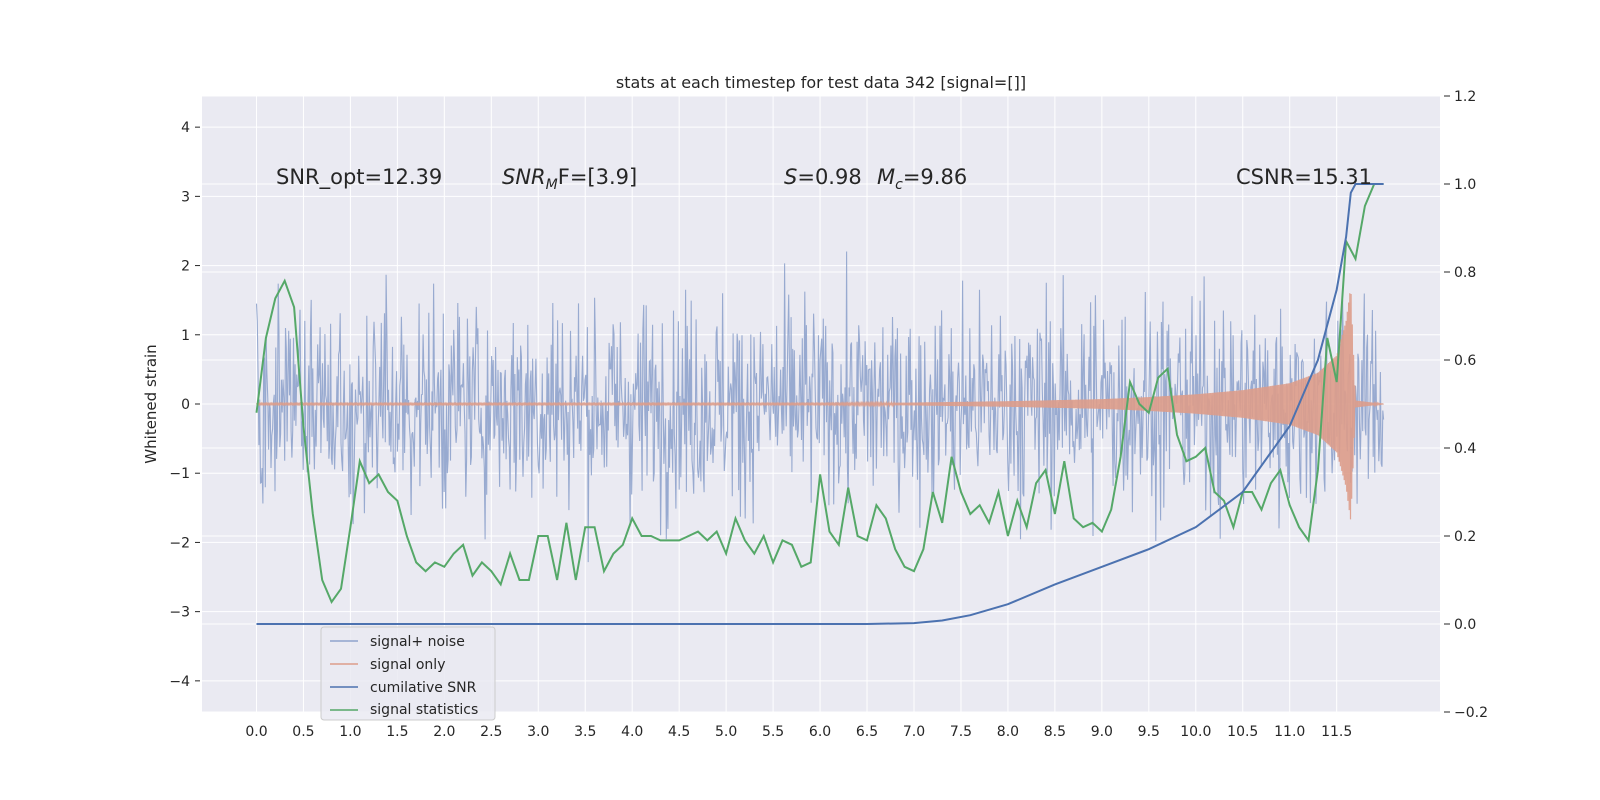  What do you see at coordinates (151, 403) in the screenshot?
I see `y-axis-label: Whitened strain` at bounding box center [151, 403].